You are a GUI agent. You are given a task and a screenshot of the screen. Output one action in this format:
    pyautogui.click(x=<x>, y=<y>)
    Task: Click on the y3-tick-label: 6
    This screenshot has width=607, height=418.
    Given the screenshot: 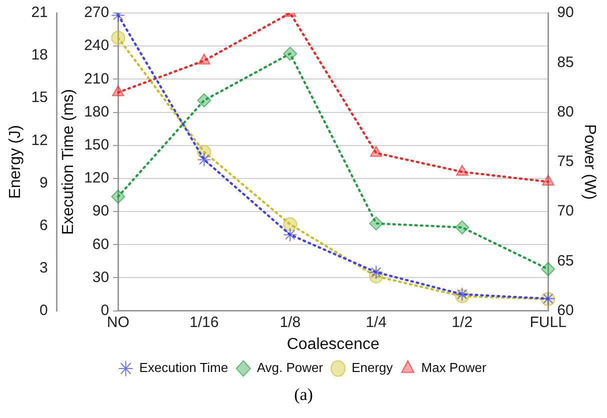 What is the action you would take?
    pyautogui.click(x=44, y=225)
    